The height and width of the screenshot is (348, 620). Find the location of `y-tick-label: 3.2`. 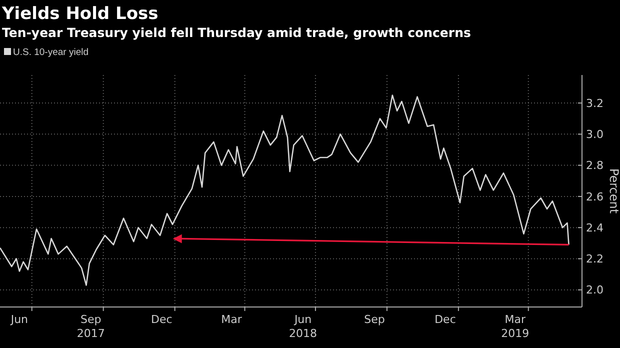

y-tick-label: 3.2 is located at coordinates (595, 103).